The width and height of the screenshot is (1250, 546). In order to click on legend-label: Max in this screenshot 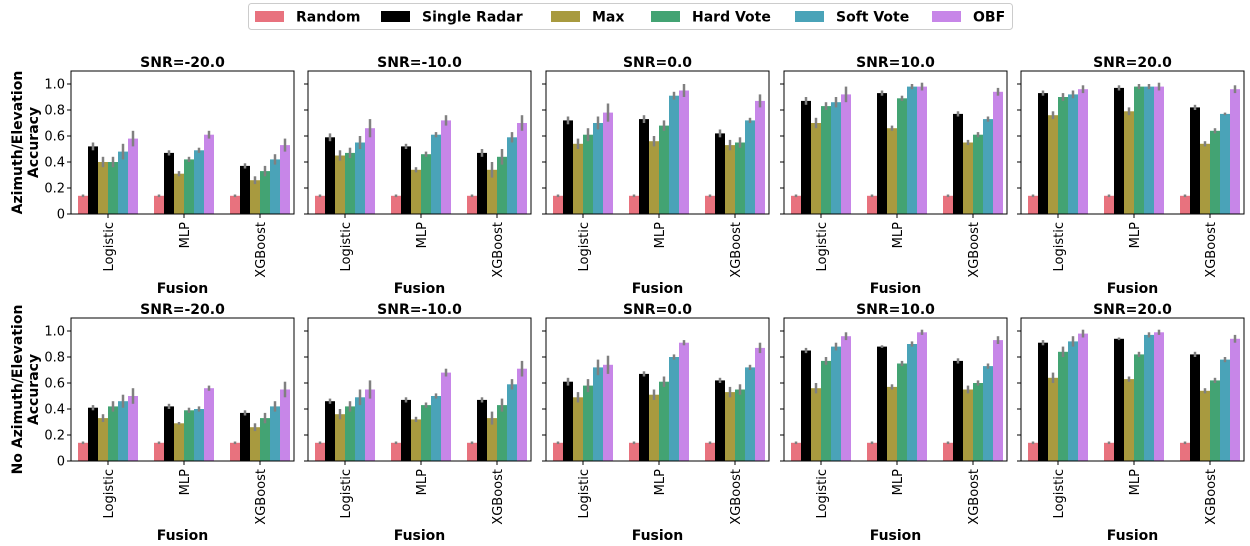, I will do `click(608, 18)`.